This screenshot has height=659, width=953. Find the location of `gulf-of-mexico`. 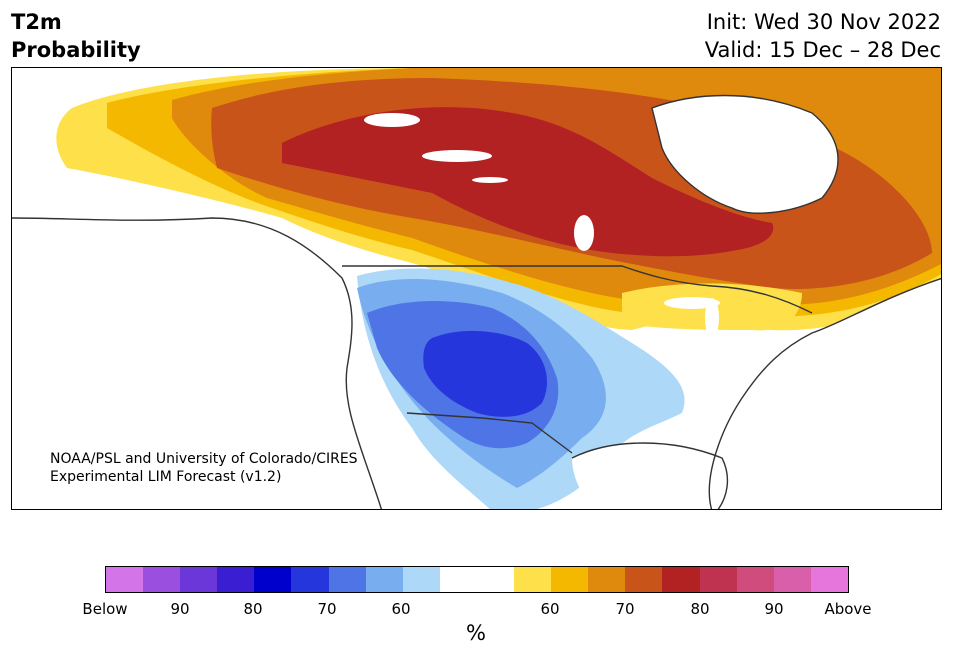

gulf-of-mexico is located at coordinates (650, 476).